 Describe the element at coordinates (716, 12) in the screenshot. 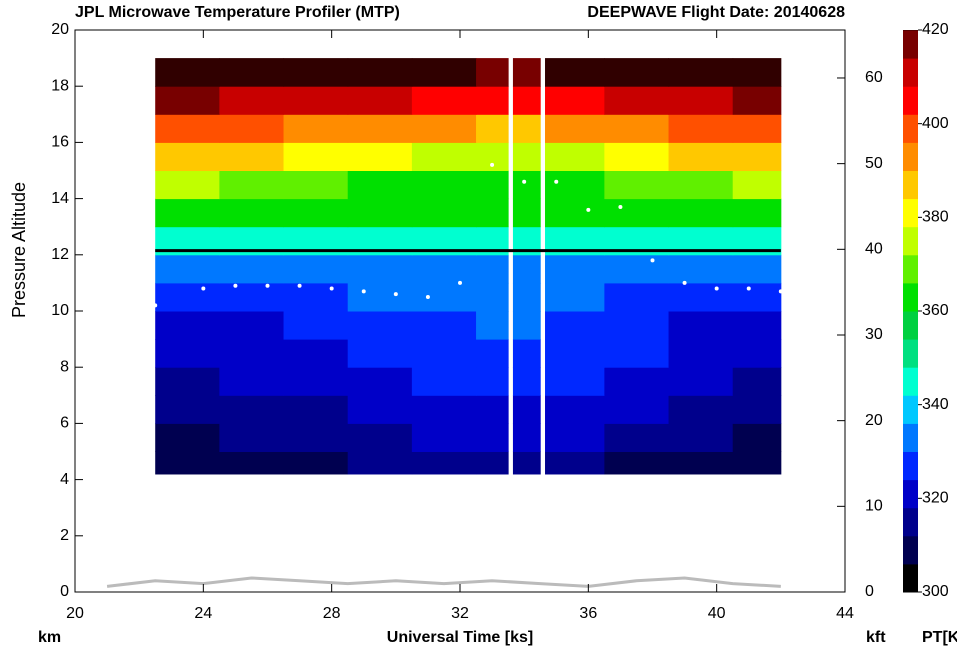

I see `chart-subtitle: DEEPWAVE Flight Date: 20140628` at that location.